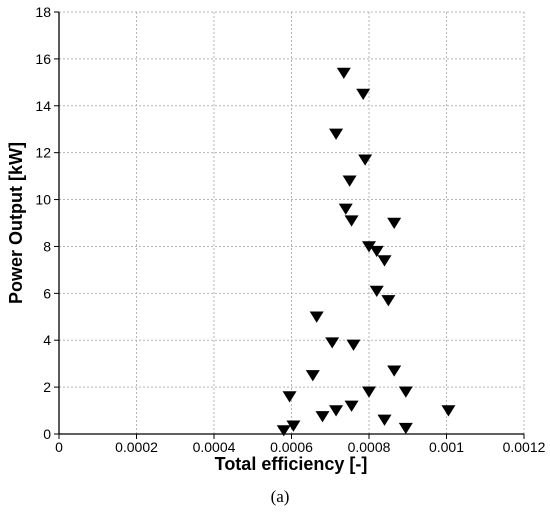 This screenshot has height=512, width=550. What do you see at coordinates (291, 464) in the screenshot?
I see `x-axis-title: Total efficiency [-]` at bounding box center [291, 464].